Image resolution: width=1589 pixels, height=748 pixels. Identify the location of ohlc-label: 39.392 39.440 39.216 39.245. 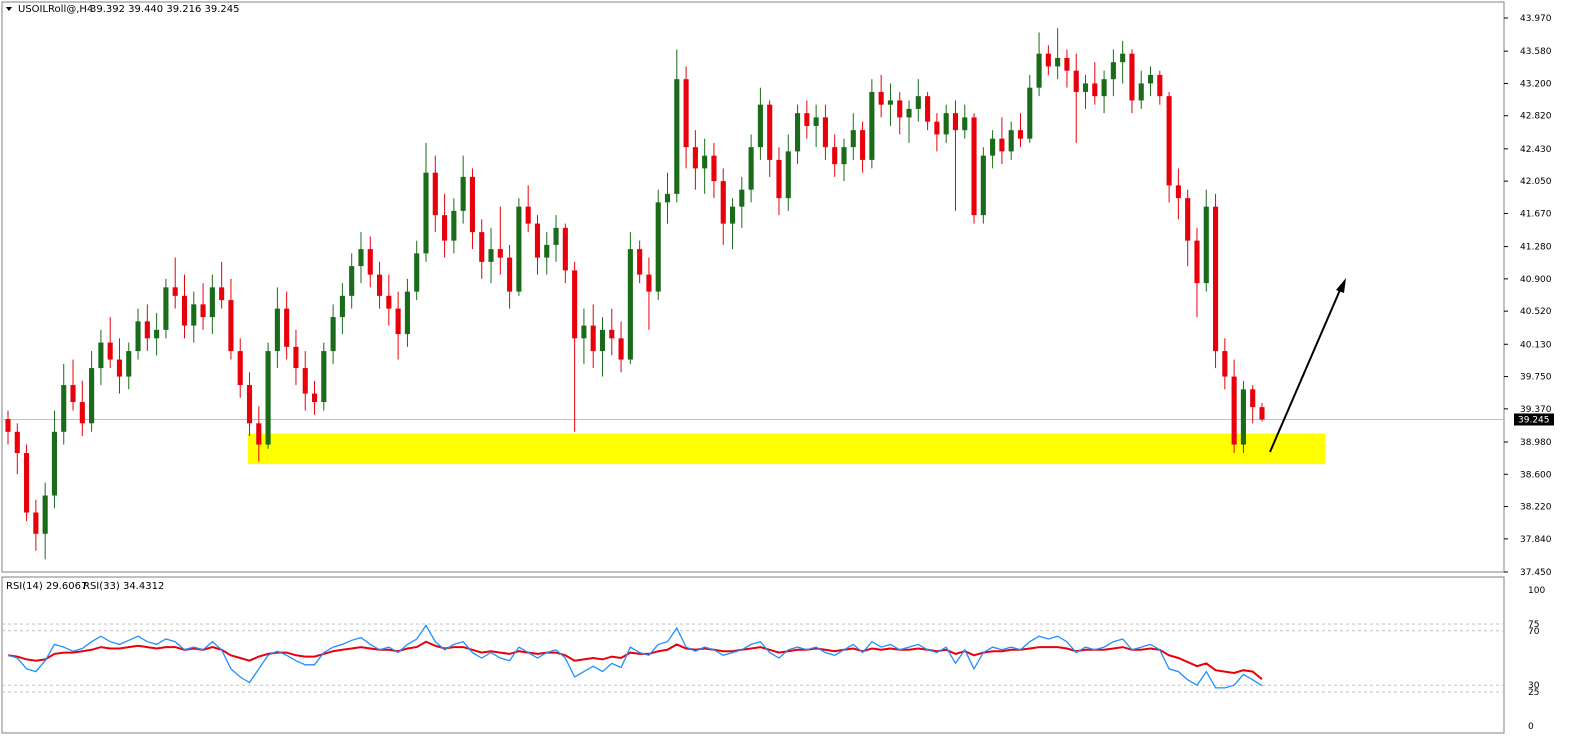
(165, 9).